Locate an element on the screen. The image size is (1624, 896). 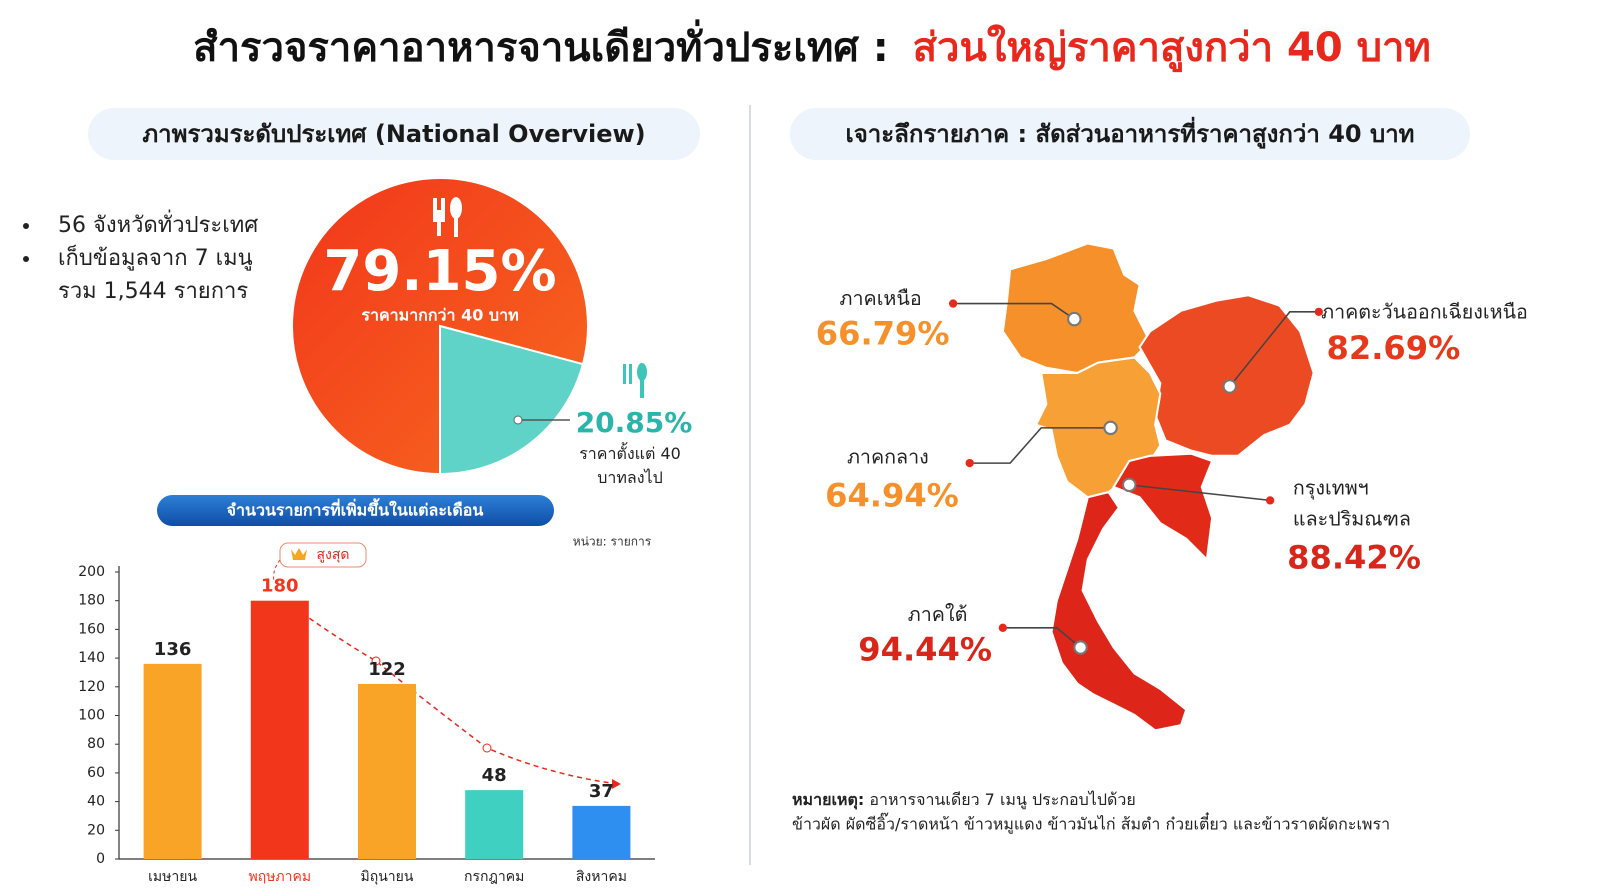
pie-category-label: ราคาตั้งแต่ 40 บาทลงไป is located at coordinates (630, 465).